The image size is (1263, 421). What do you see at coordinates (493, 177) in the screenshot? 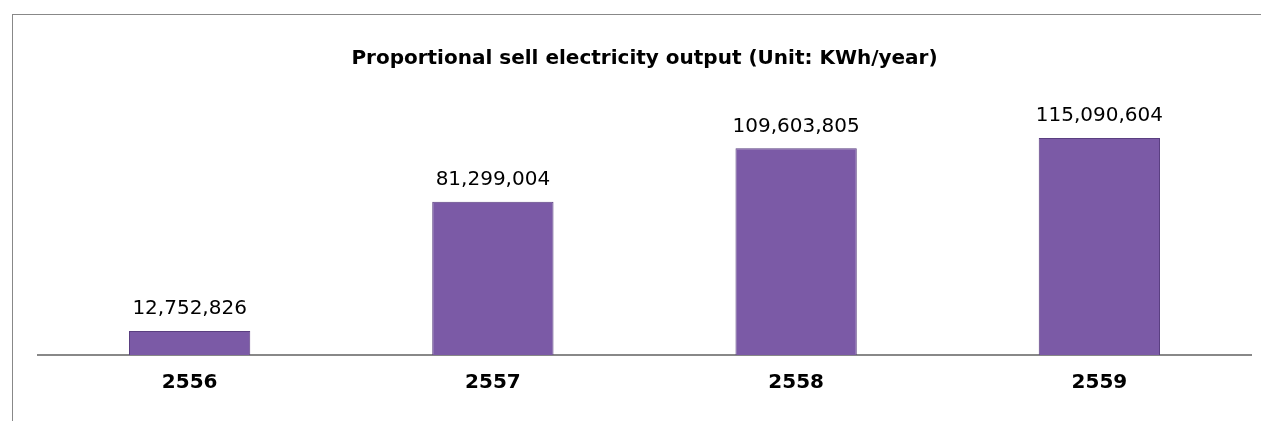
I see `data-label: 81,299,004` at bounding box center [493, 177].